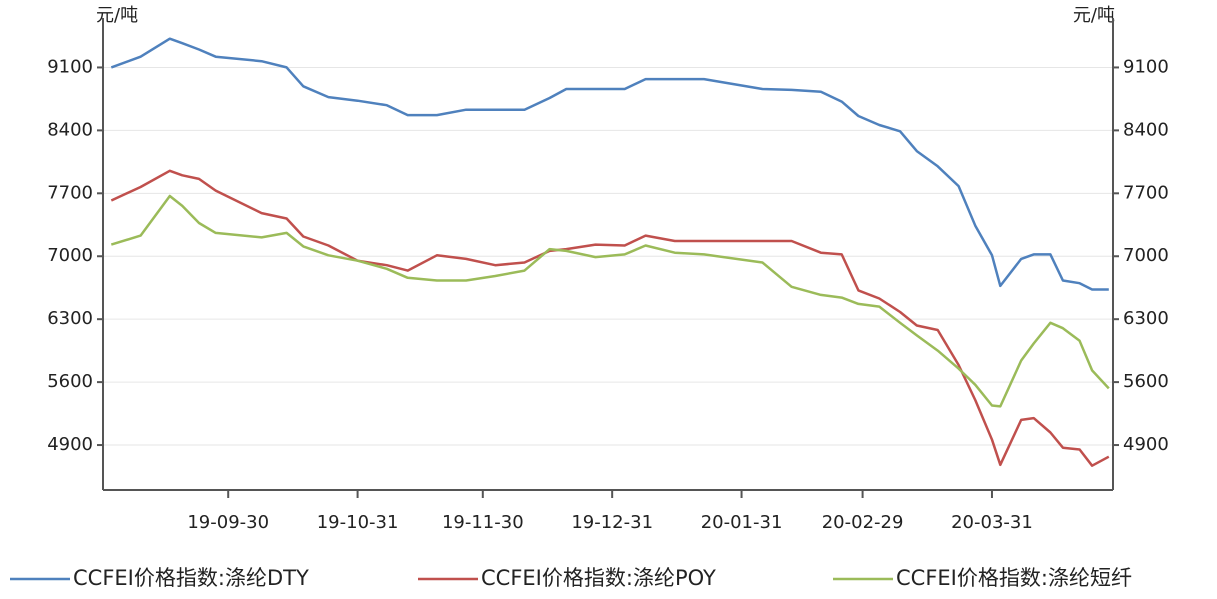  What do you see at coordinates (70, 192) in the screenshot?
I see `y-tick-label: 7700` at bounding box center [70, 192].